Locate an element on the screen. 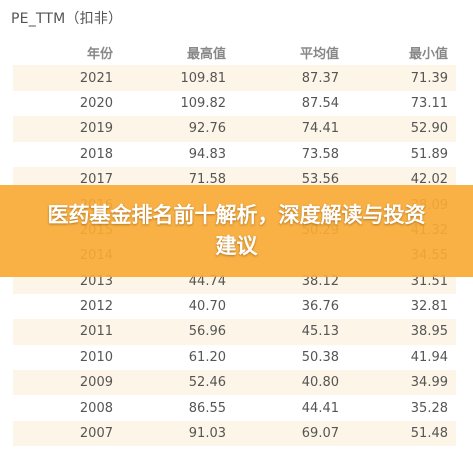 This screenshot has width=473, height=469. cell-avg: 74.41 is located at coordinates (320, 129).